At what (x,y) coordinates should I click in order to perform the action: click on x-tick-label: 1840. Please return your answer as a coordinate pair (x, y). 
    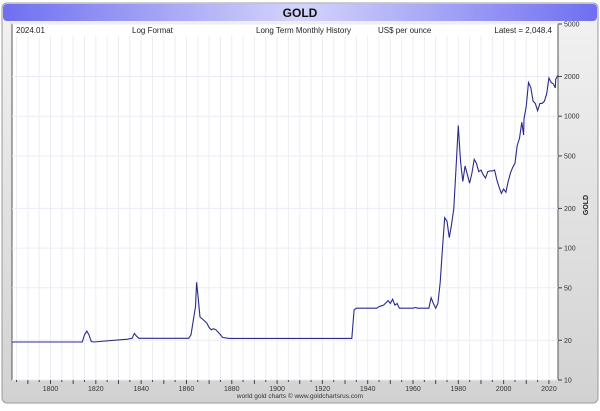
    Looking at the image, I should click on (141, 389).